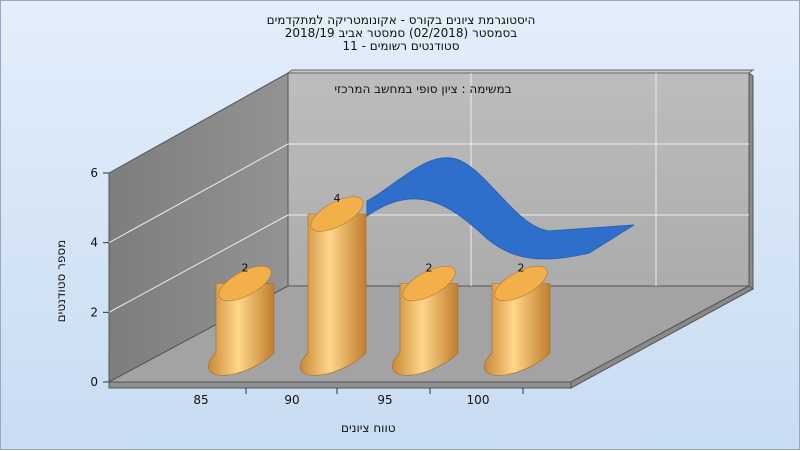 This screenshot has width=800, height=451. I want to click on bar: 4, so click(333, 284).